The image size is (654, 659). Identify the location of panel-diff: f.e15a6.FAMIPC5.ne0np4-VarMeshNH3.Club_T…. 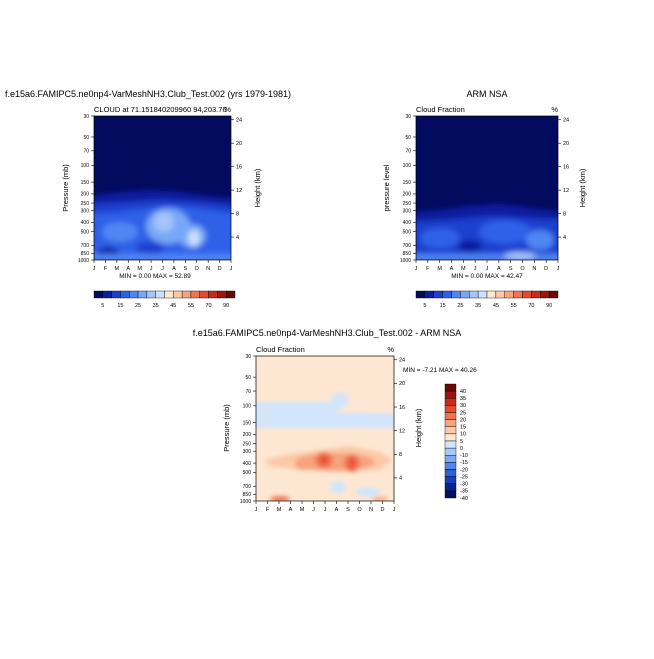
(335, 420).